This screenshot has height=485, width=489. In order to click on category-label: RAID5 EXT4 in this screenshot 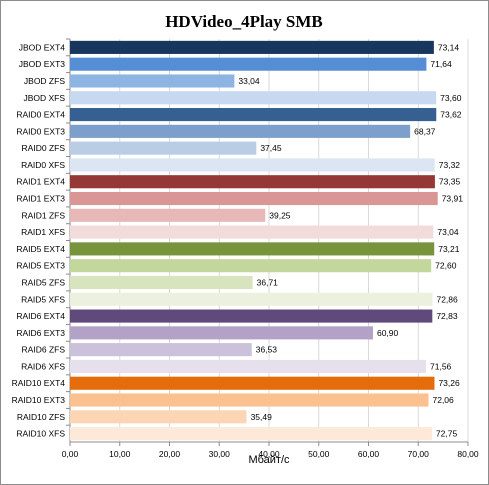, I will do `click(40, 249)`.